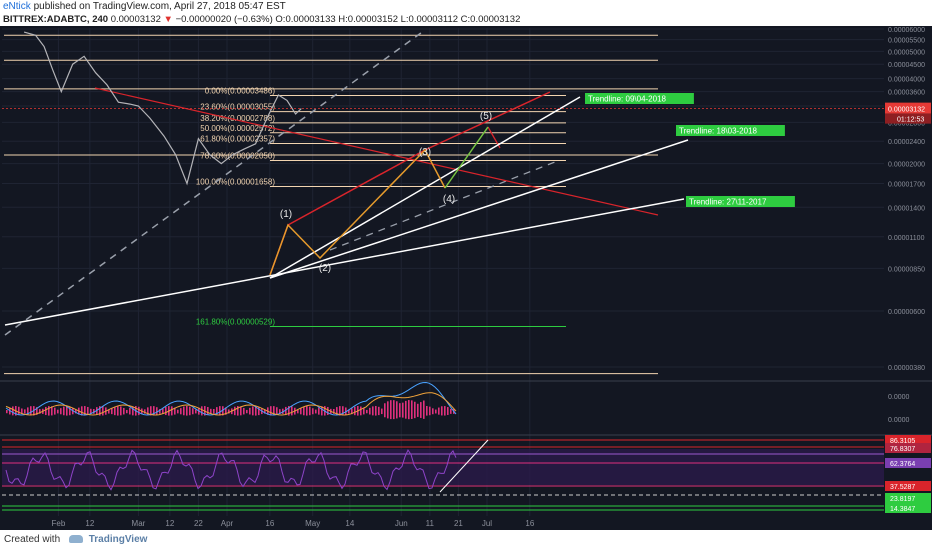 Image resolution: width=932 pixels, height=550 pixels. What do you see at coordinates (902, 441) in the screenshot?
I see `rsi-tick-label: 86.3105` at bounding box center [902, 441].